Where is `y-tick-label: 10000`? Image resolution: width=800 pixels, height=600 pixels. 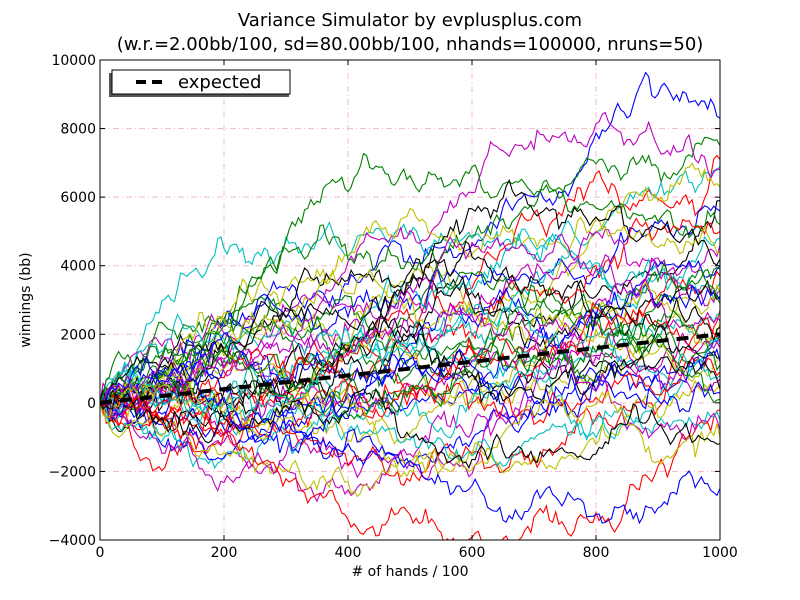
y-tick-label: 10000 is located at coordinates (73, 61).